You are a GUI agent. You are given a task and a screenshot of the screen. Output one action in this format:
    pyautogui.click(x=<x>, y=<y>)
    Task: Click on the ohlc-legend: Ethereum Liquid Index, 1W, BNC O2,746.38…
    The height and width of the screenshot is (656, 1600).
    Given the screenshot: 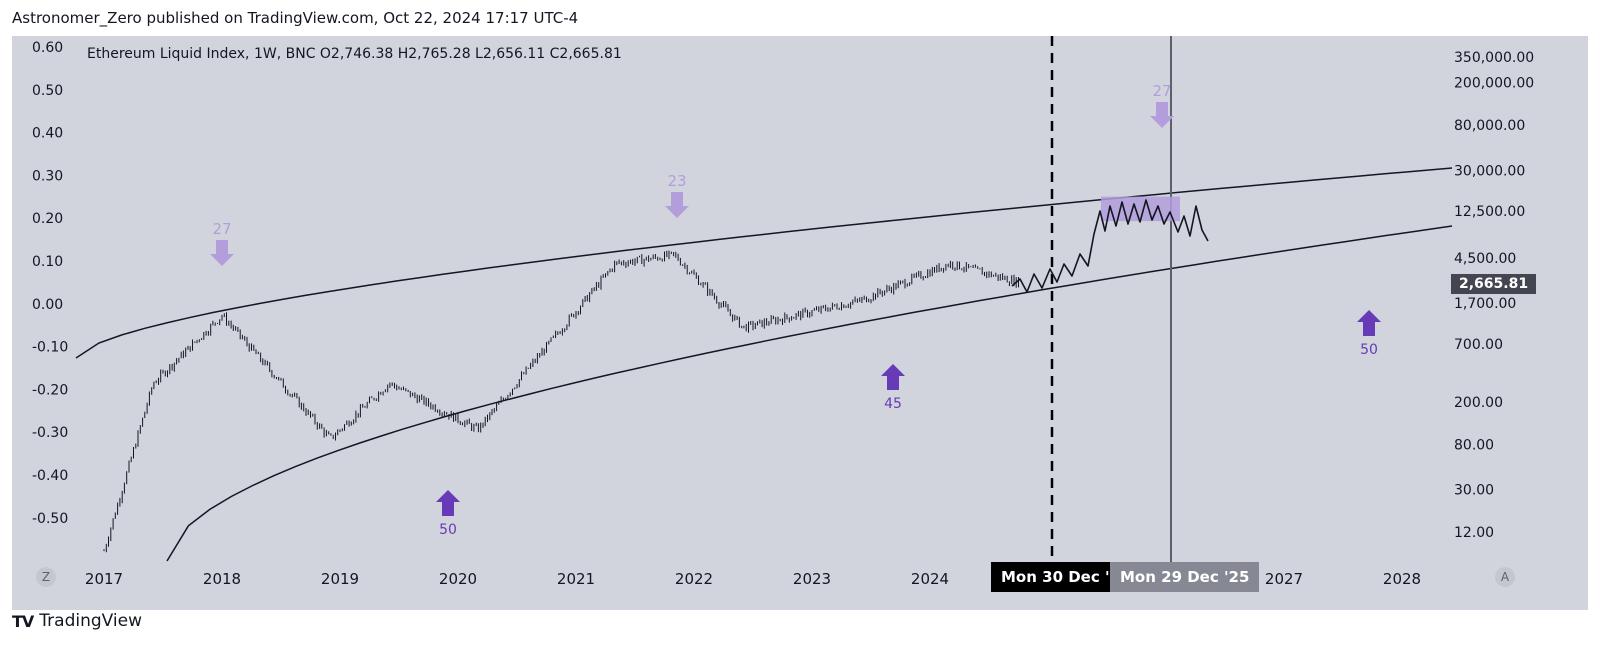 What is the action you would take?
    pyautogui.click(x=354, y=54)
    